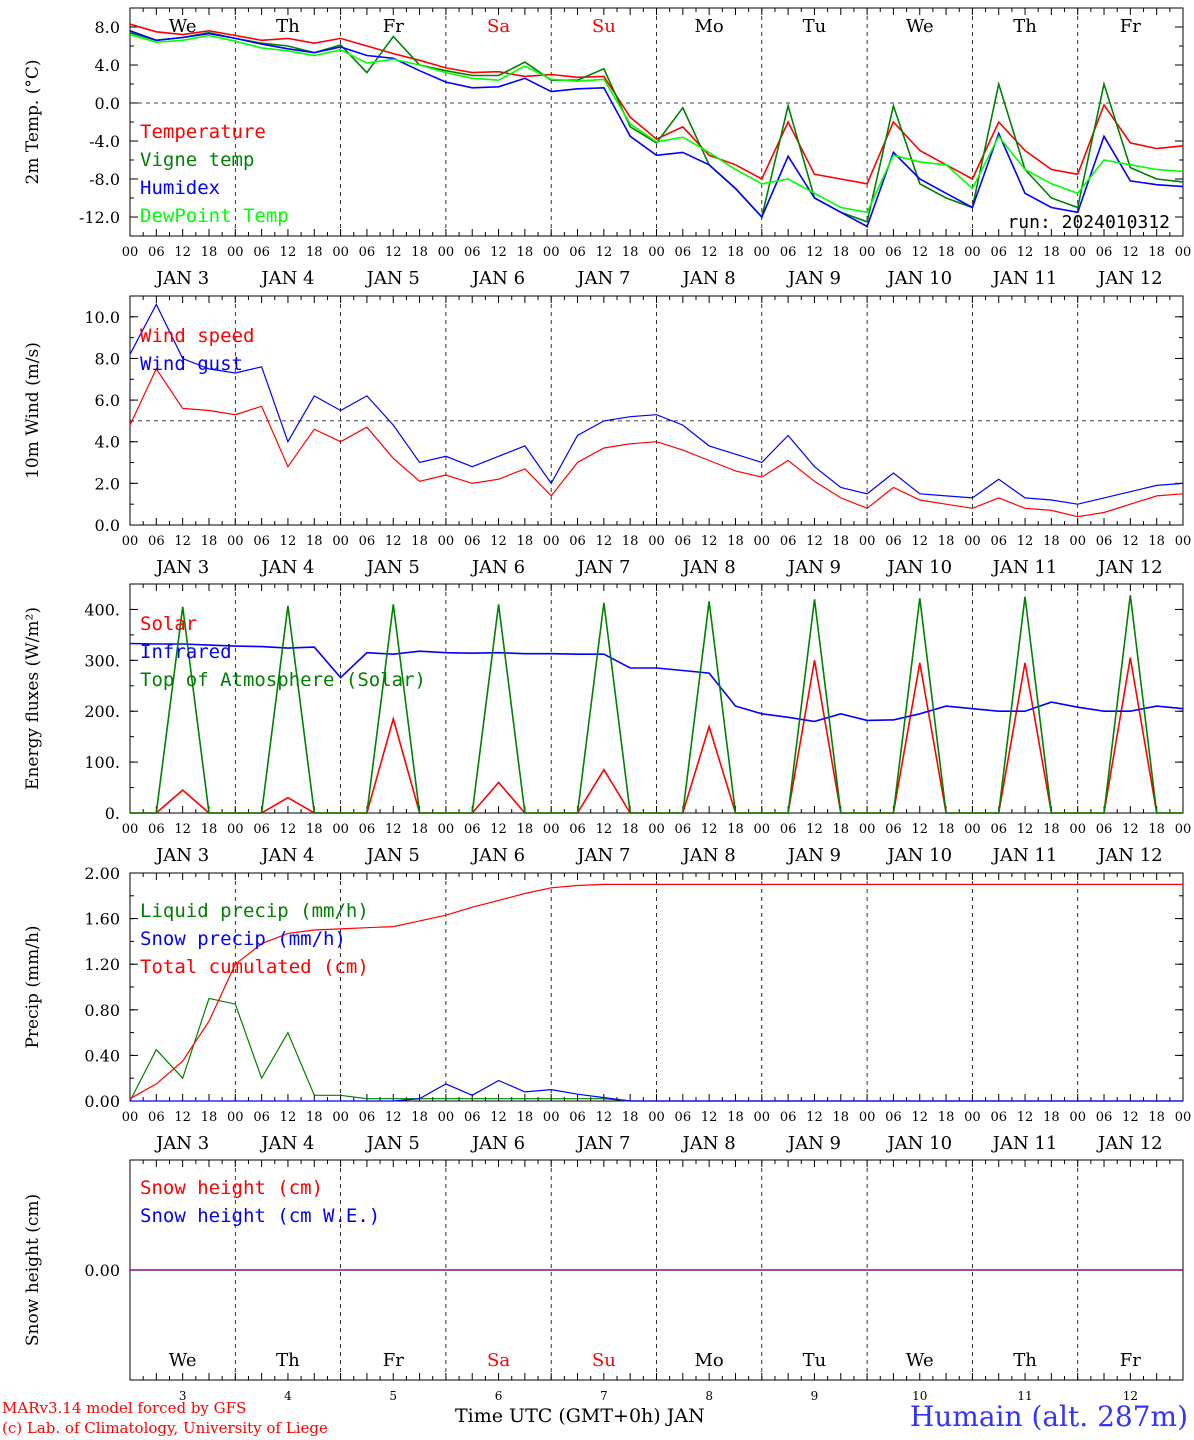  I want to click on legend-entry: Snow height (cm W.E.), so click(260, 1216).